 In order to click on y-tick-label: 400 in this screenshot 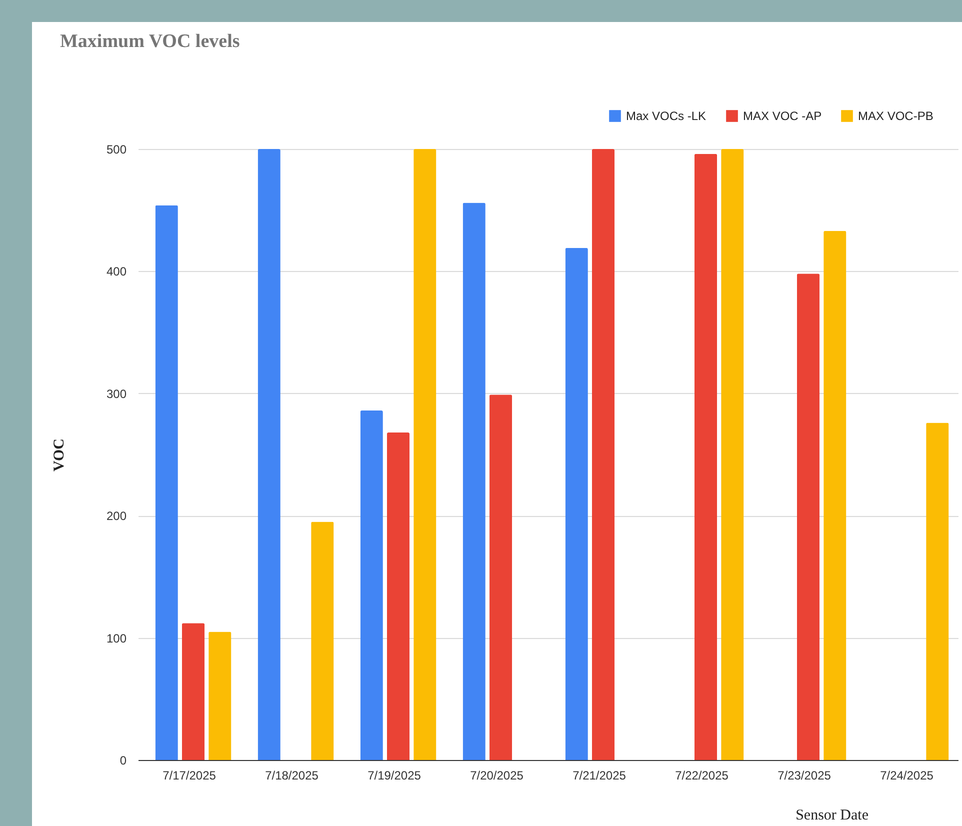, I will do `click(116, 271)`.